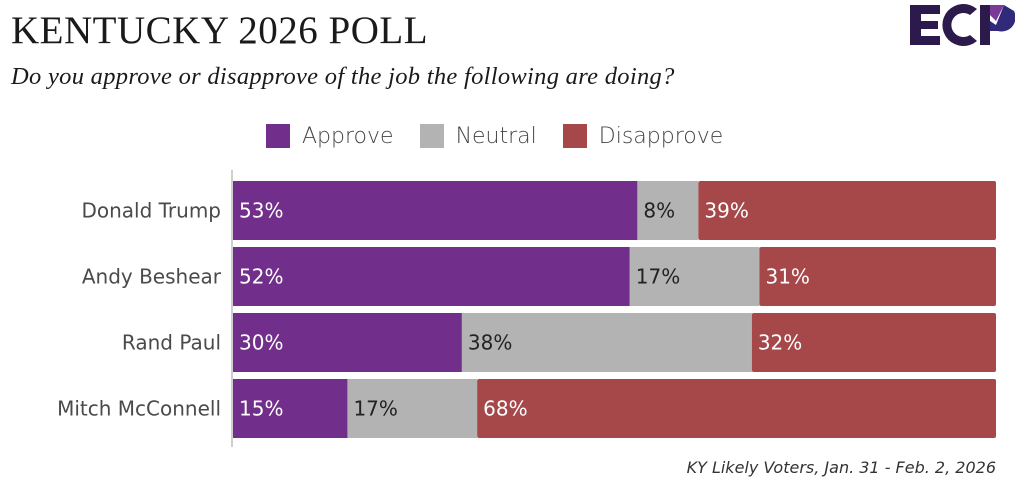 The width and height of the screenshot is (1024, 491). Describe the element at coordinates (780, 343) in the screenshot. I see `value-label-disapprove: 32%` at that location.